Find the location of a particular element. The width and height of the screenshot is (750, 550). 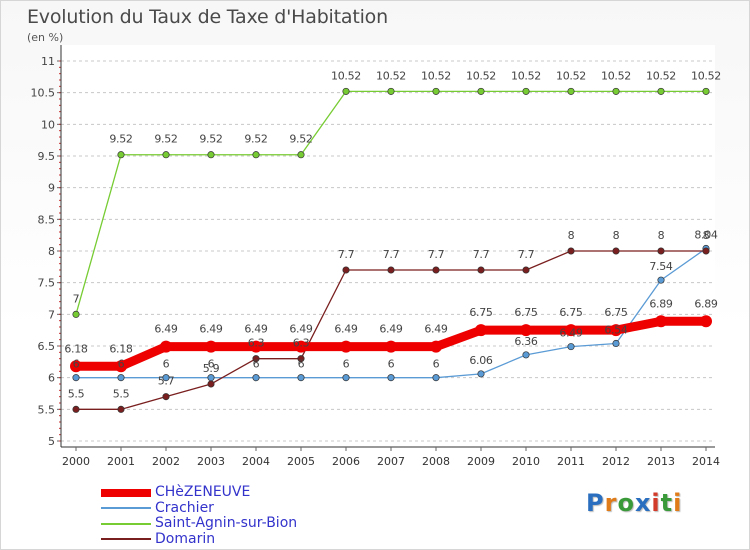

x-tick-label: 2008 is located at coordinates (436, 461).